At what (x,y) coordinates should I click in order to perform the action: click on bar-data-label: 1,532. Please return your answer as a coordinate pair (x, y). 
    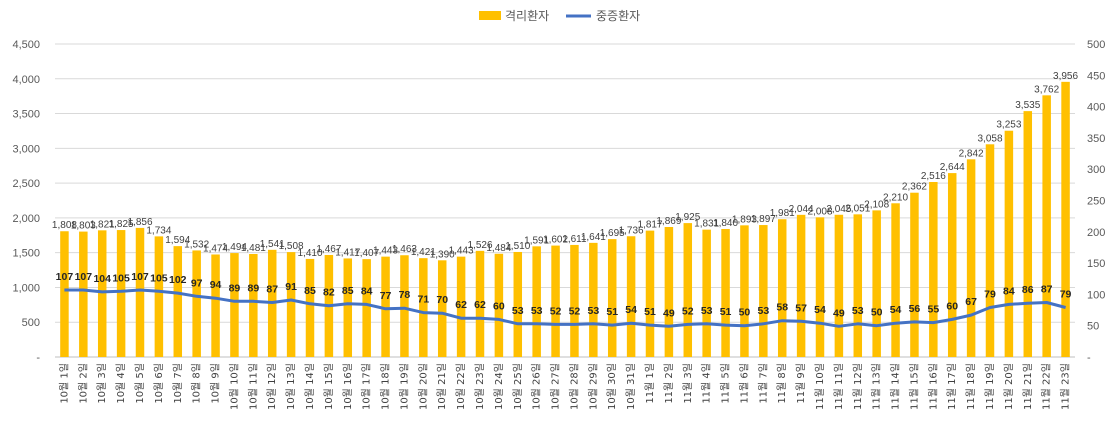
    Looking at the image, I should click on (196, 244).